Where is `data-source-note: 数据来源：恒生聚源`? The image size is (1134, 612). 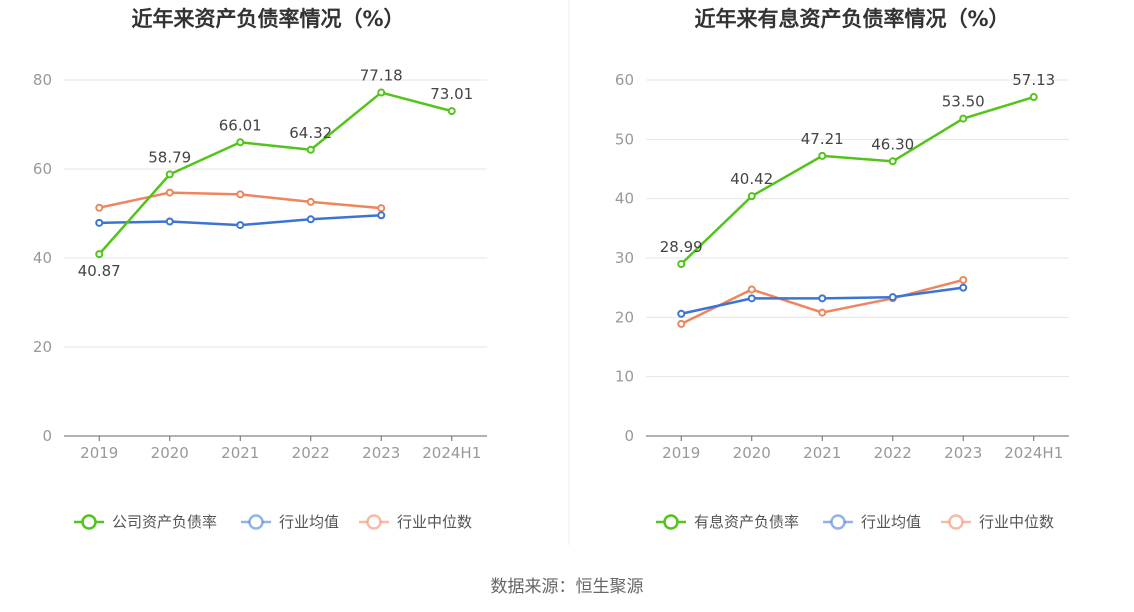 data-source-note: 数据来源：恒生聚源 is located at coordinates (567, 587).